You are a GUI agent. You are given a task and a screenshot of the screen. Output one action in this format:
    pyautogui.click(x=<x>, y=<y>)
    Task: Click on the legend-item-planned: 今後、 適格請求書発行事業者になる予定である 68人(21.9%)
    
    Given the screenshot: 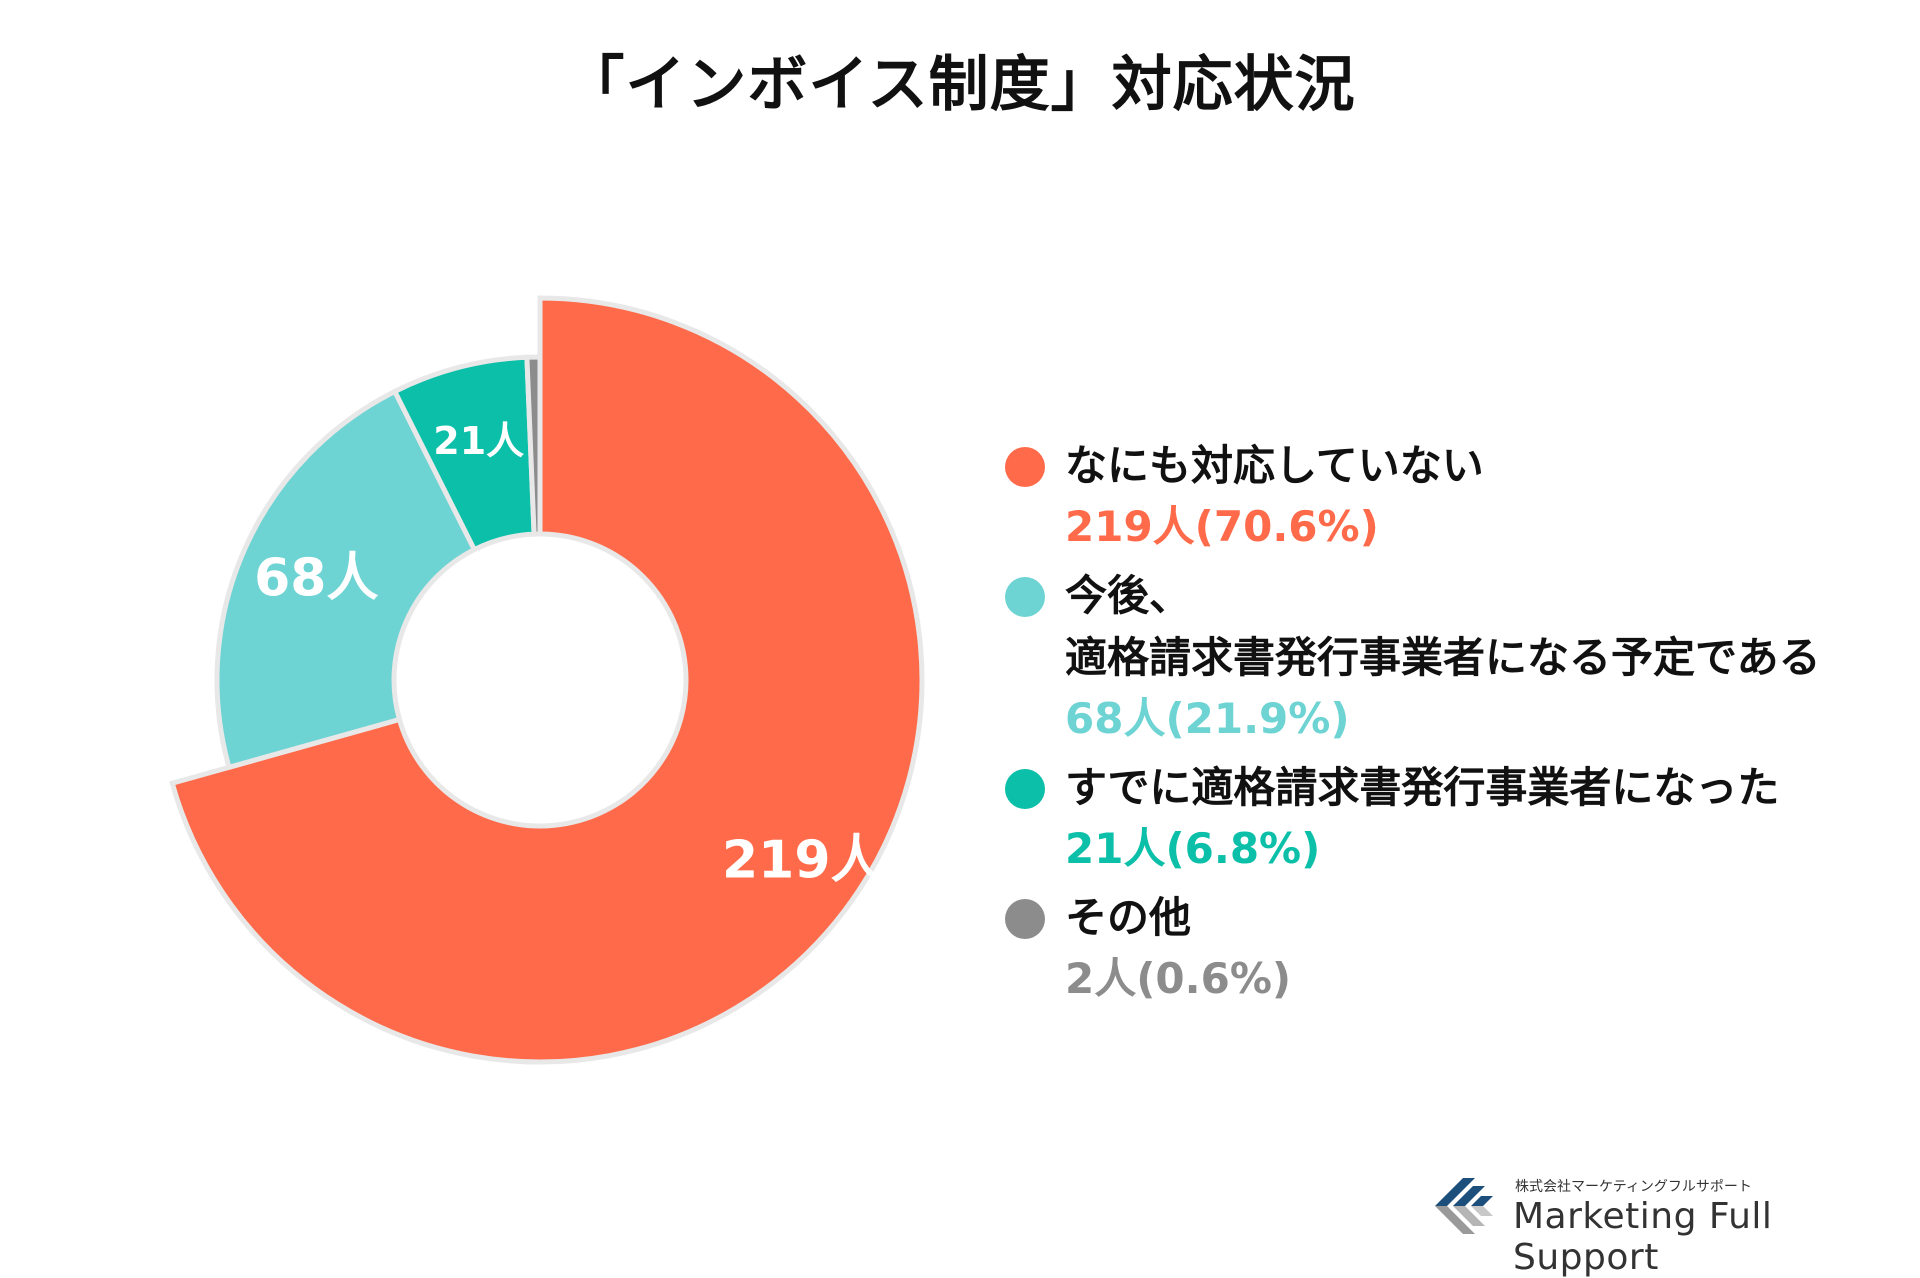 What is the action you would take?
    pyautogui.click(x=1413, y=657)
    